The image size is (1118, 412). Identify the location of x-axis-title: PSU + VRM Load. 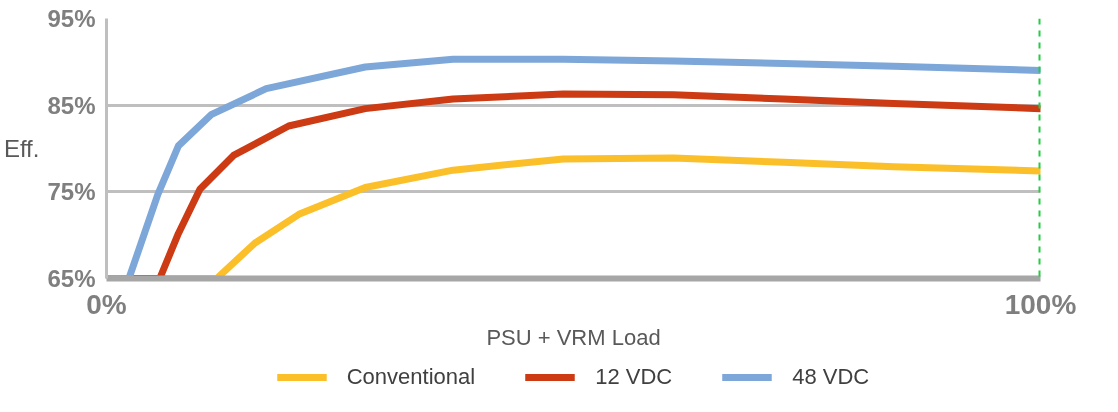
(573, 337).